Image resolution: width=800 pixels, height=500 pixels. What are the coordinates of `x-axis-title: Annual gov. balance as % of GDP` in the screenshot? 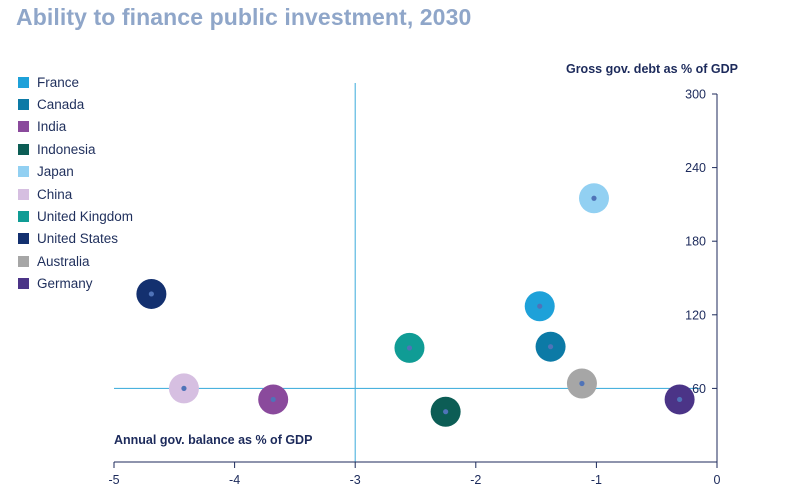 It's located at (213, 440).